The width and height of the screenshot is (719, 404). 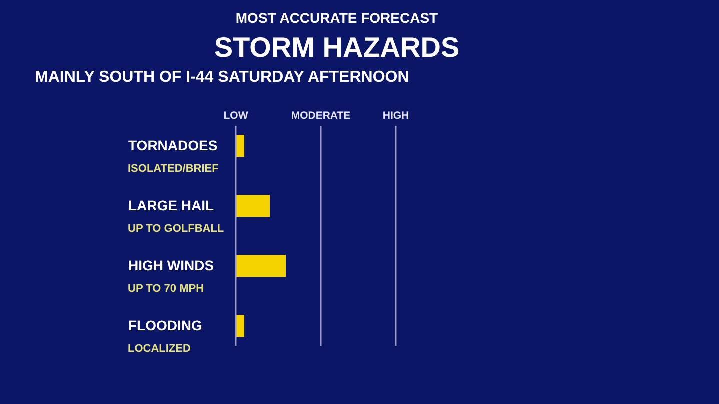 What do you see at coordinates (171, 206) in the screenshot?
I see `y-tick-label: LARGE HAIL` at bounding box center [171, 206].